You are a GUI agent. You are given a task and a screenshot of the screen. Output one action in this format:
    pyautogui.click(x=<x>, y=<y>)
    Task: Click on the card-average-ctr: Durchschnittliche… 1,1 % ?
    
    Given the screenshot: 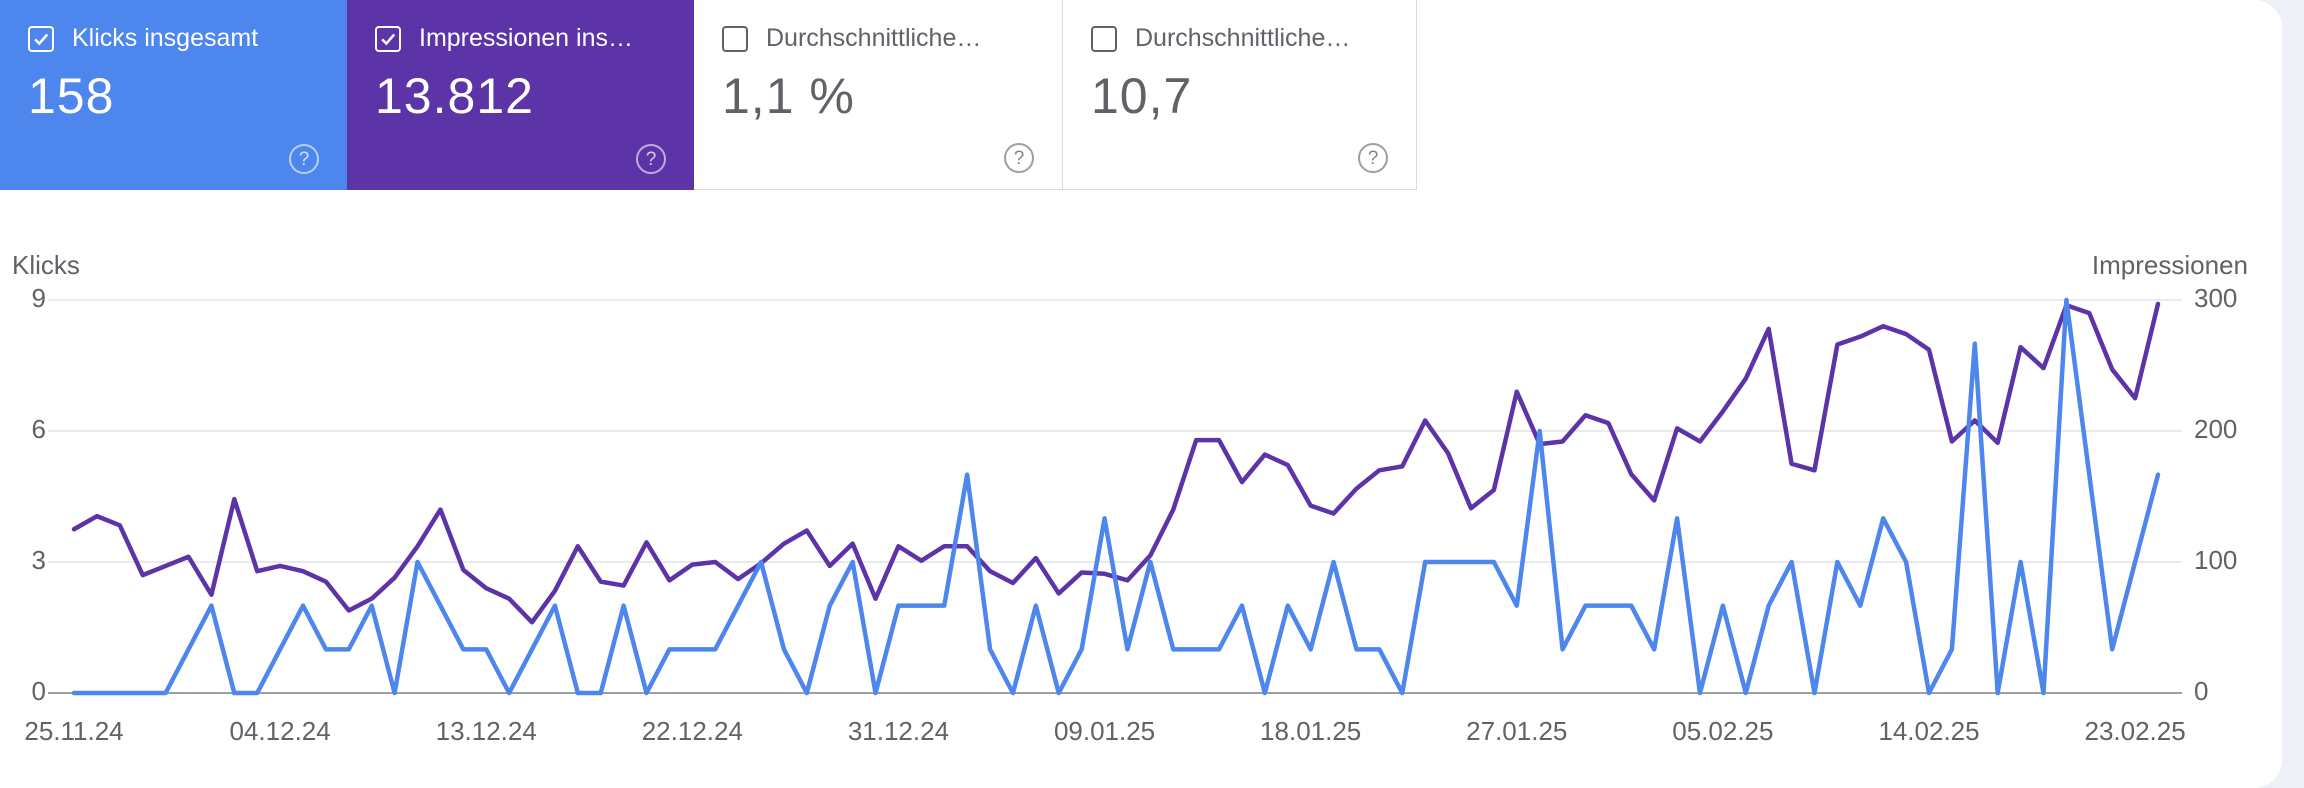 What is the action you would take?
    pyautogui.click(x=878, y=95)
    